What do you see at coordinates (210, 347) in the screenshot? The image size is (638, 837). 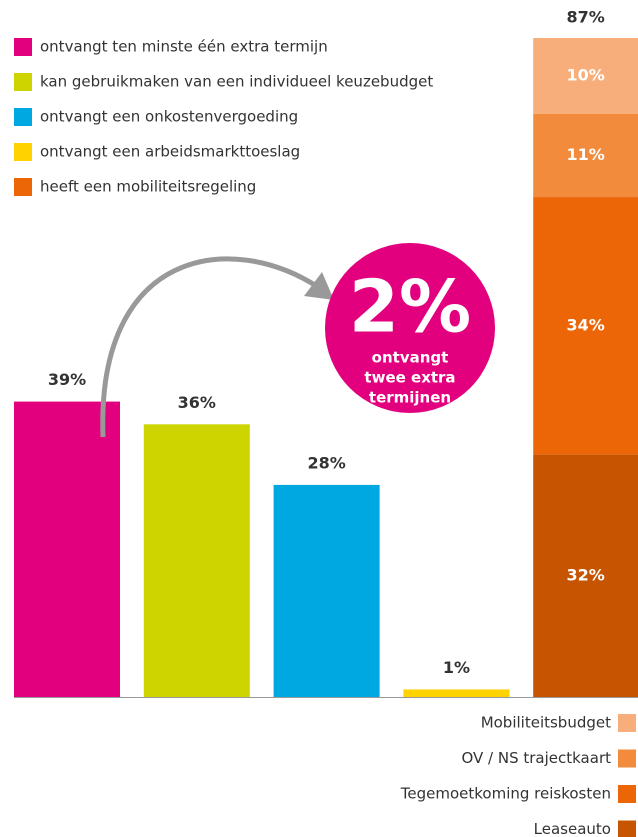 I see `arrow` at bounding box center [210, 347].